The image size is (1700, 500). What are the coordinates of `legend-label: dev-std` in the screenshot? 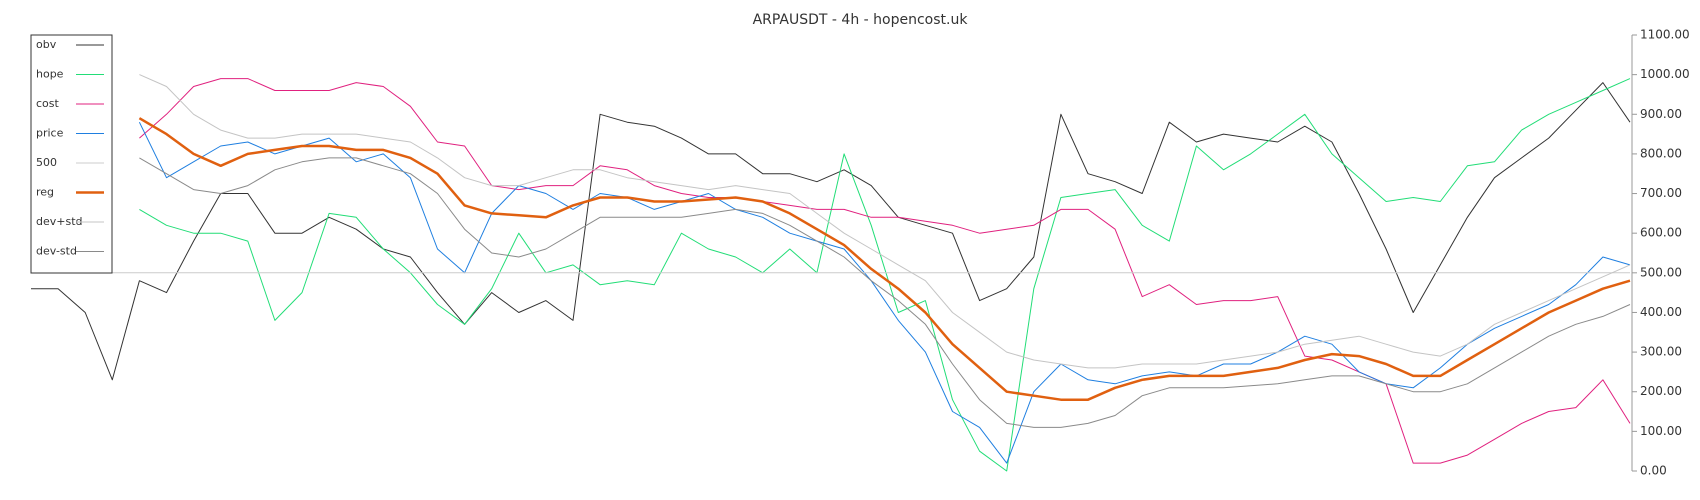 It's located at (56, 251).